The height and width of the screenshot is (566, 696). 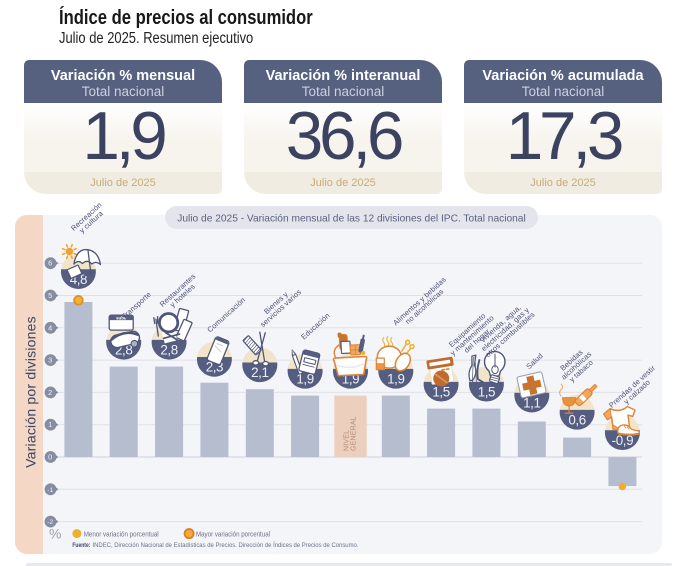 I want to click on svg-text: 2, so click(x=50, y=392).